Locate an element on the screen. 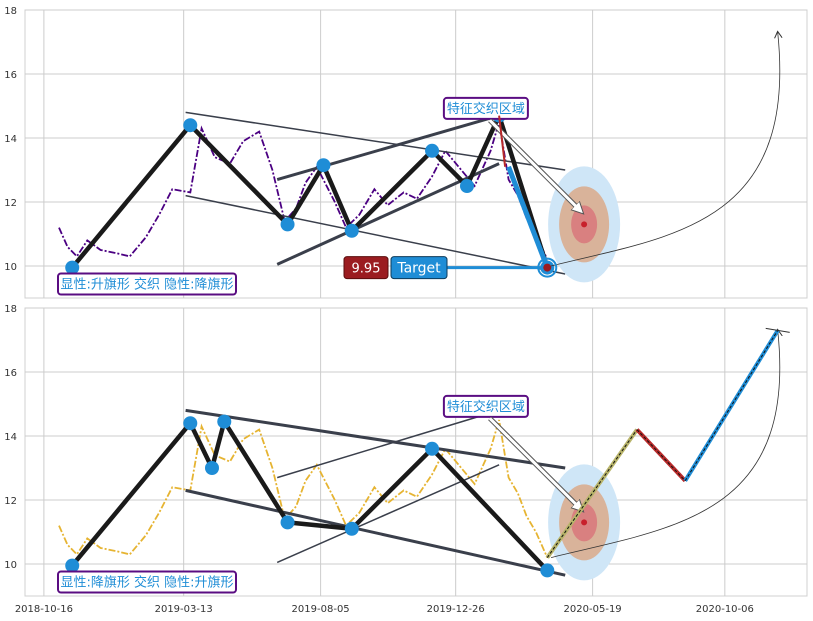 The image size is (813, 621). value-box is located at coordinates (366, 268).